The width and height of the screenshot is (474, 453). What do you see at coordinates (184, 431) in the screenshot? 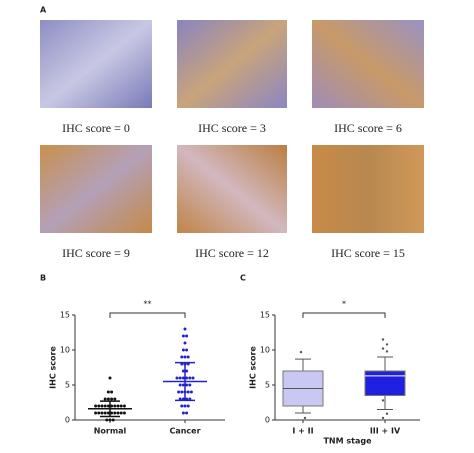
I see `x-tick-label: Cancer` at bounding box center [184, 431].